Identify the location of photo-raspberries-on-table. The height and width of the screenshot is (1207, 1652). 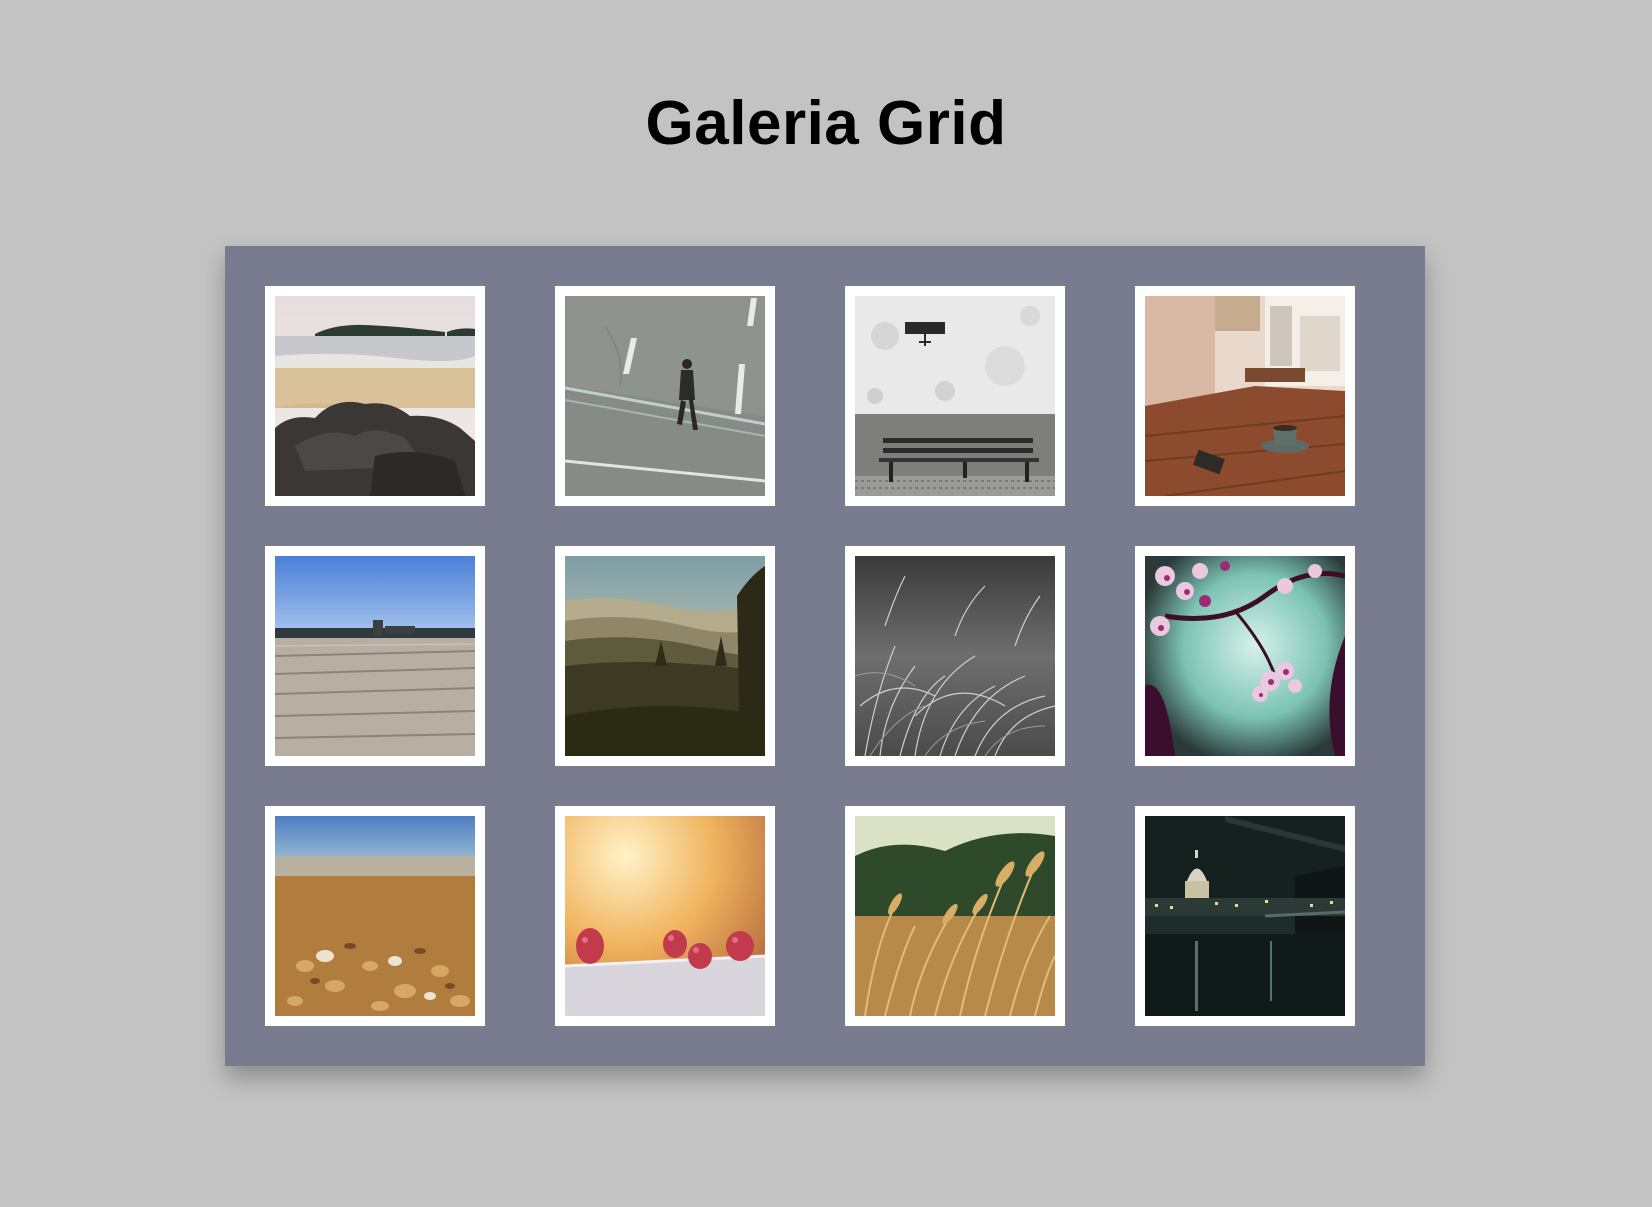
(665, 916).